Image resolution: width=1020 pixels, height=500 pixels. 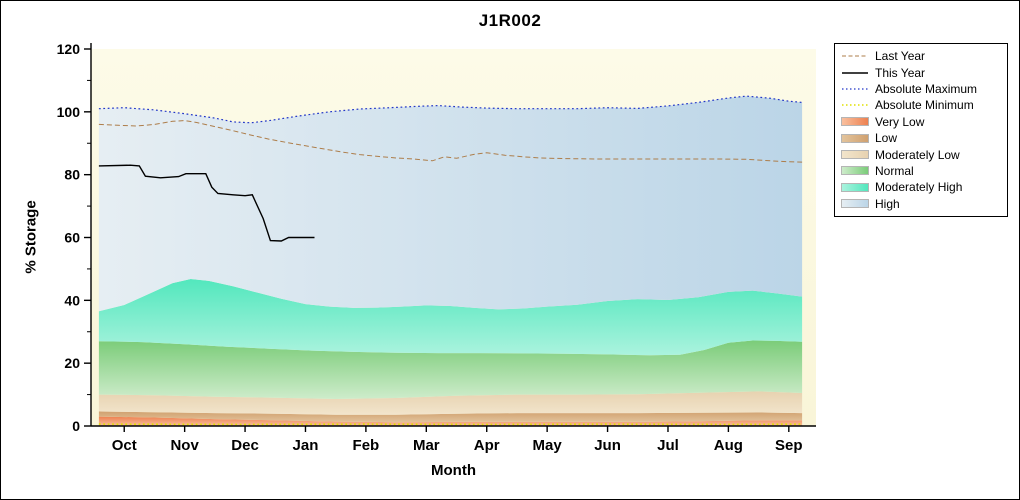 What do you see at coordinates (607, 445) in the screenshot?
I see `x-tick-label: Jun` at bounding box center [607, 445].